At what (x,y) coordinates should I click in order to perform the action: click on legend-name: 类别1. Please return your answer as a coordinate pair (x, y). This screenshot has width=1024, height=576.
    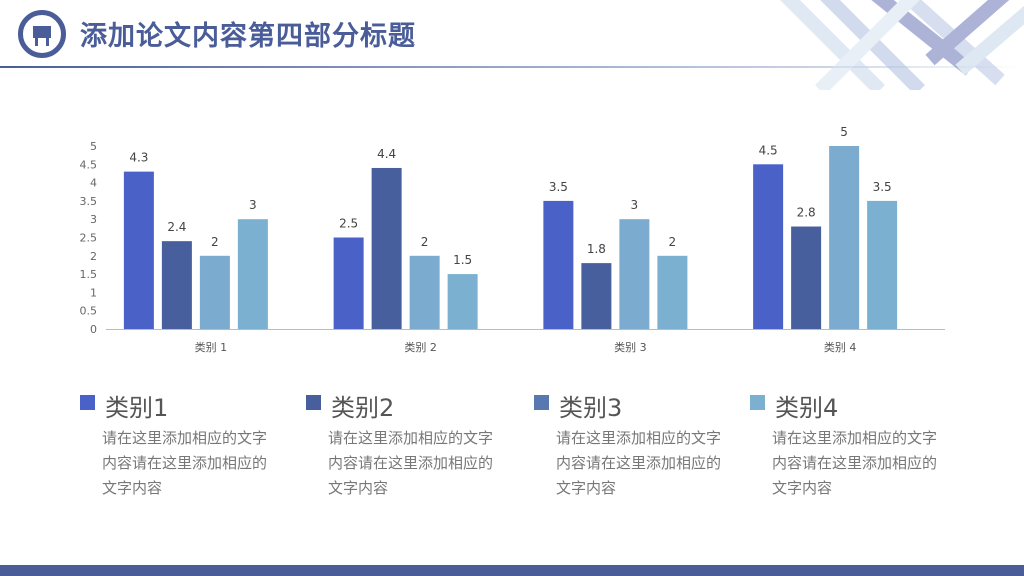
    Looking at the image, I should click on (137, 408).